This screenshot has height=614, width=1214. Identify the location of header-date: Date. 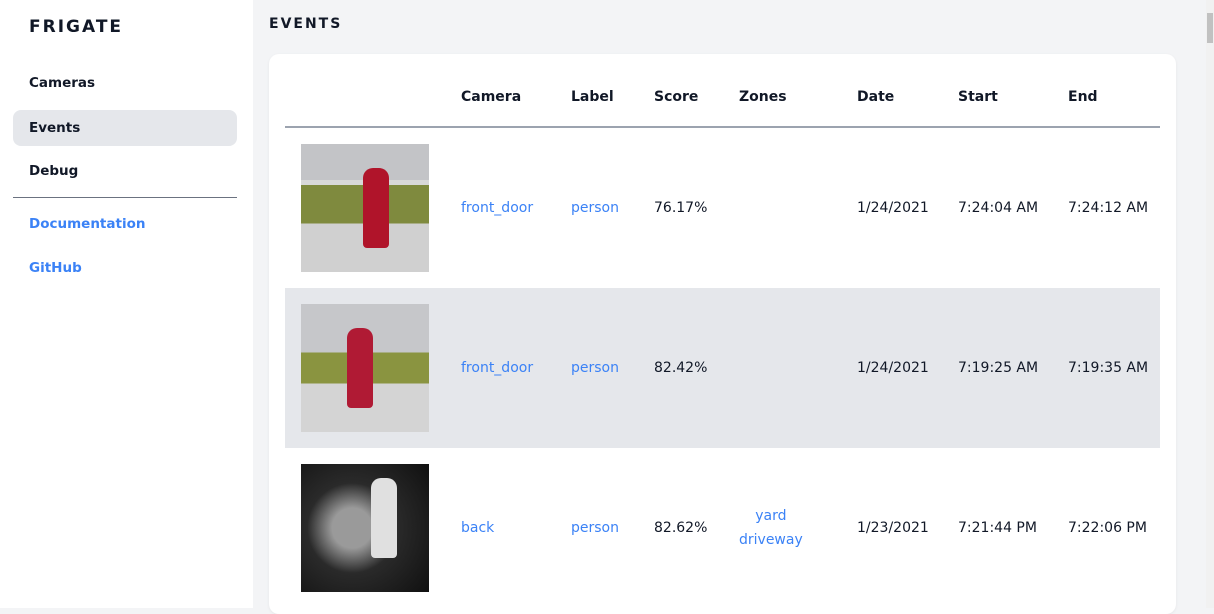
(876, 97).